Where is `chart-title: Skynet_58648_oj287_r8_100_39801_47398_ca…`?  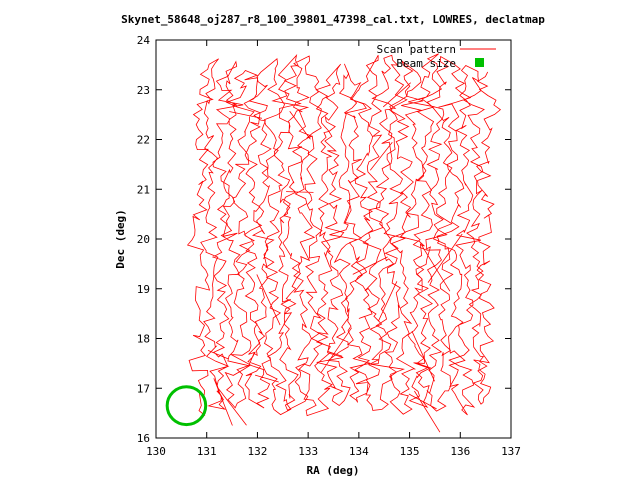 chart-title: Skynet_58648_oj287_r8_100_39801_47398_ca… is located at coordinates (333, 19).